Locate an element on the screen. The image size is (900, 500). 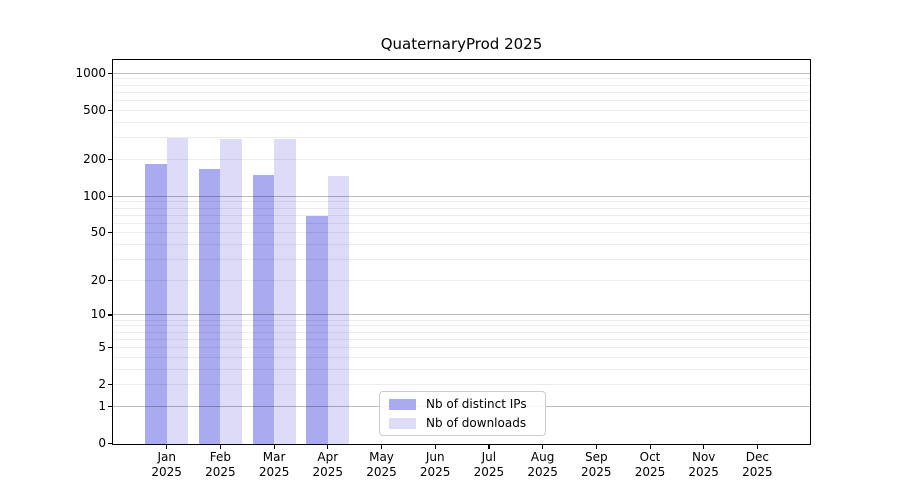
x-tick-month: Sep is located at coordinates (596, 457).